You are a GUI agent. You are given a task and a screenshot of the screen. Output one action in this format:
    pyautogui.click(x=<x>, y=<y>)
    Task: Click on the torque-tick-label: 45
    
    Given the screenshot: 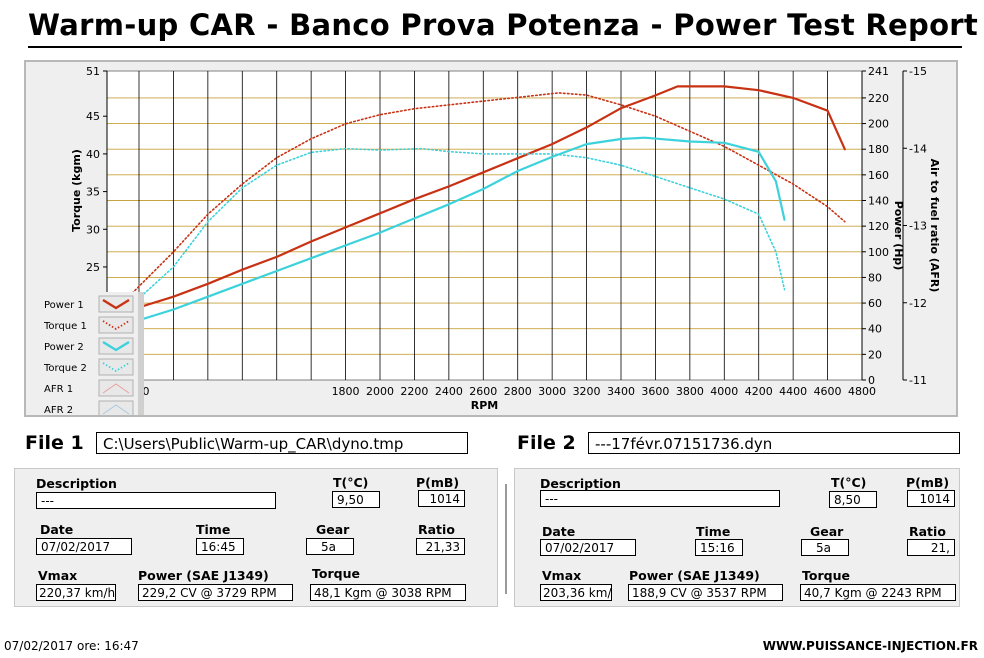 What is the action you would take?
    pyautogui.click(x=93, y=116)
    